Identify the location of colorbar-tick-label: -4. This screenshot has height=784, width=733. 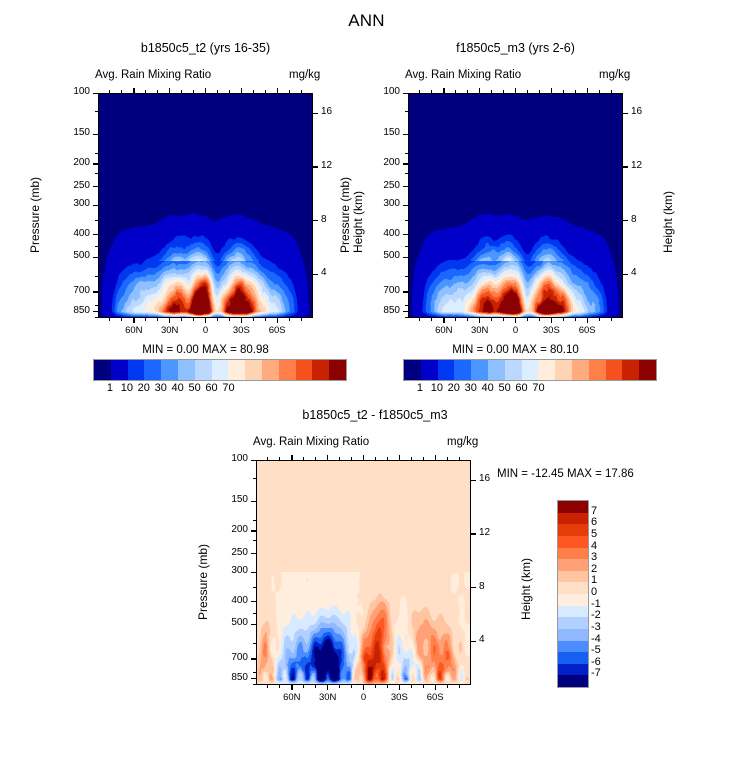
(596, 638).